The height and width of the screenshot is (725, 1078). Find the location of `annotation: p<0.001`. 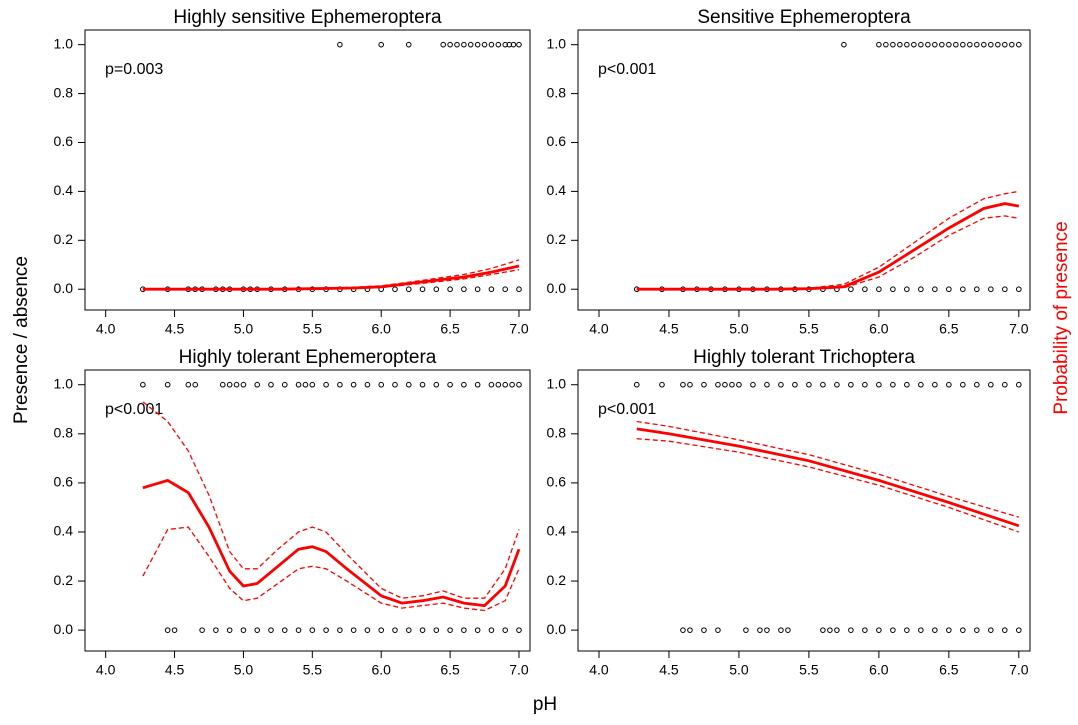

annotation: p<0.001 is located at coordinates (134, 409).